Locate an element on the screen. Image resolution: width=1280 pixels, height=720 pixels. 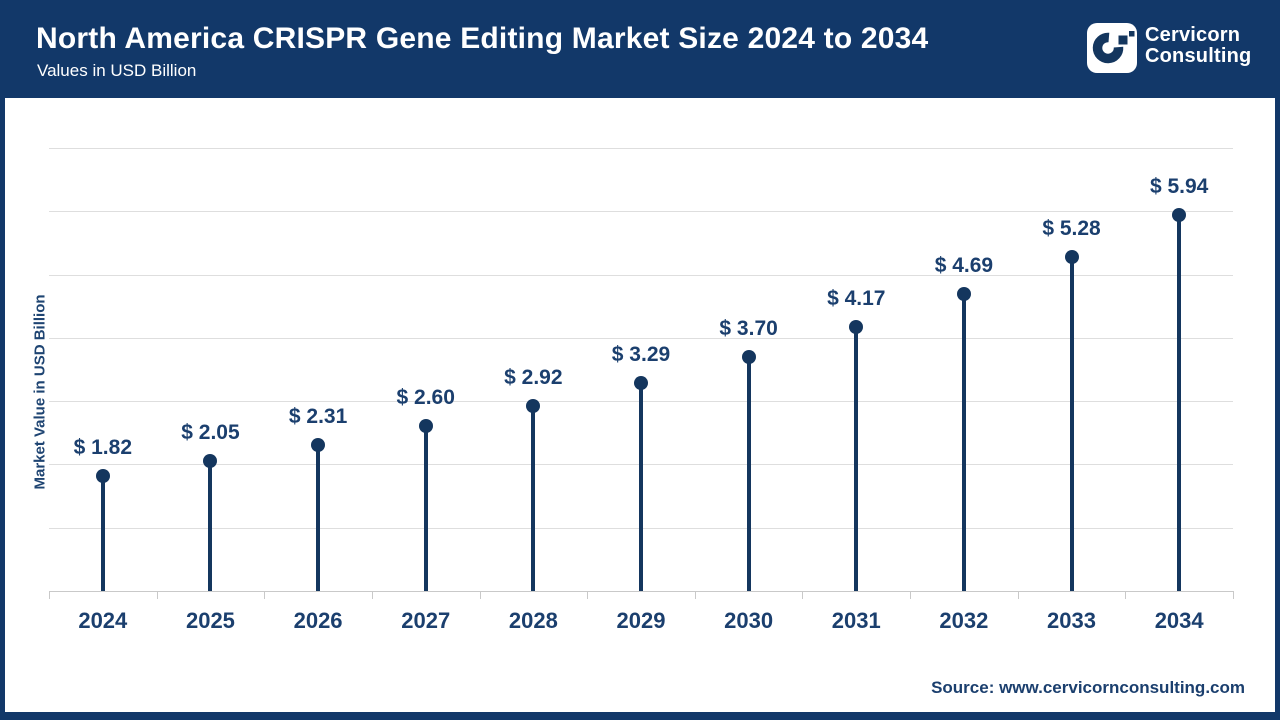
cervicorn-c-icon is located at coordinates (1113, 47).